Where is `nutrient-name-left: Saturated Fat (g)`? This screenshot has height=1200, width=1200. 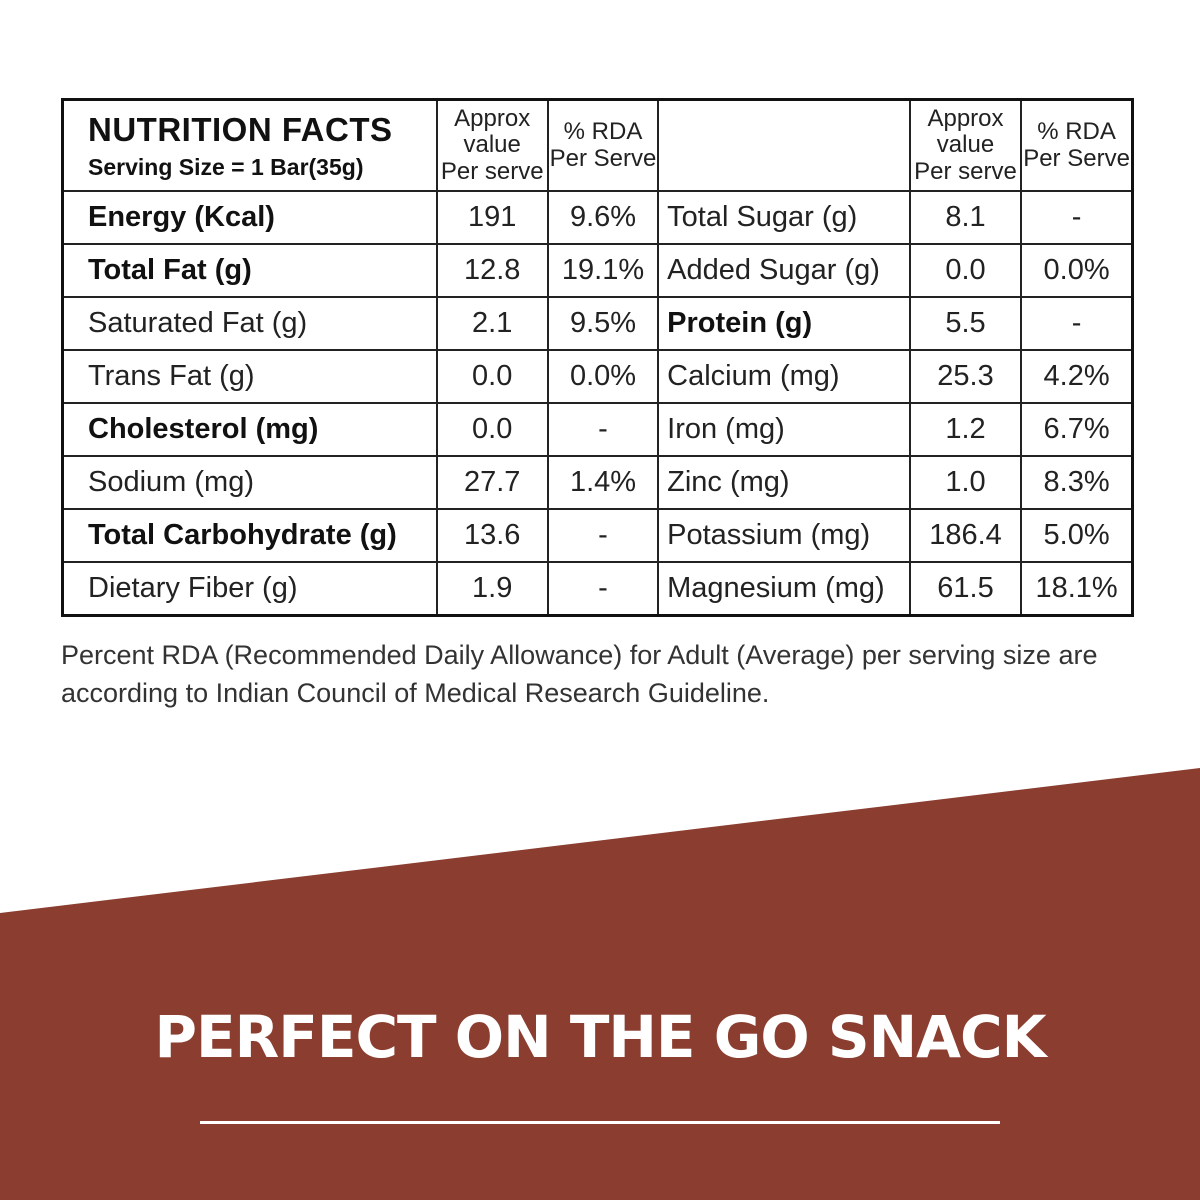 nutrient-name-left: Saturated Fat (g) is located at coordinates (249, 323).